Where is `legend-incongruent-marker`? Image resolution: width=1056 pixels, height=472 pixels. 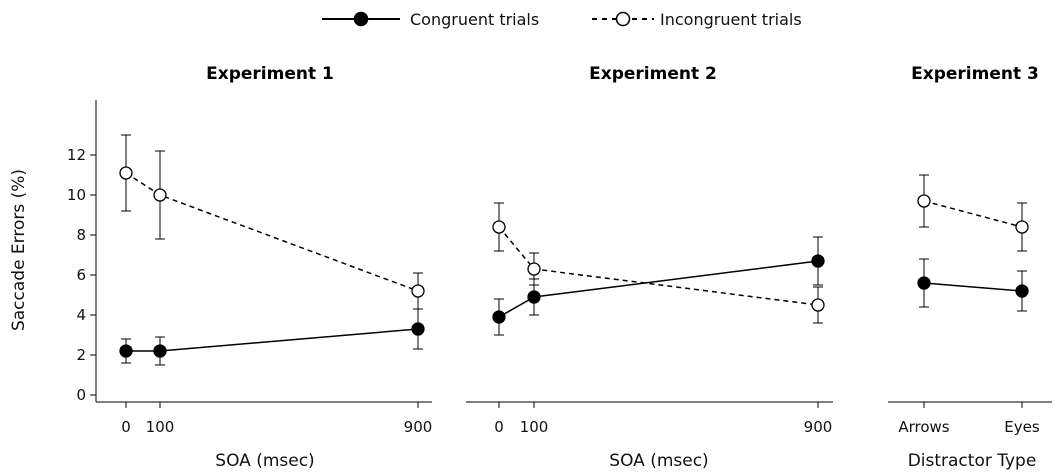 legend-incongruent-marker is located at coordinates (623, 19).